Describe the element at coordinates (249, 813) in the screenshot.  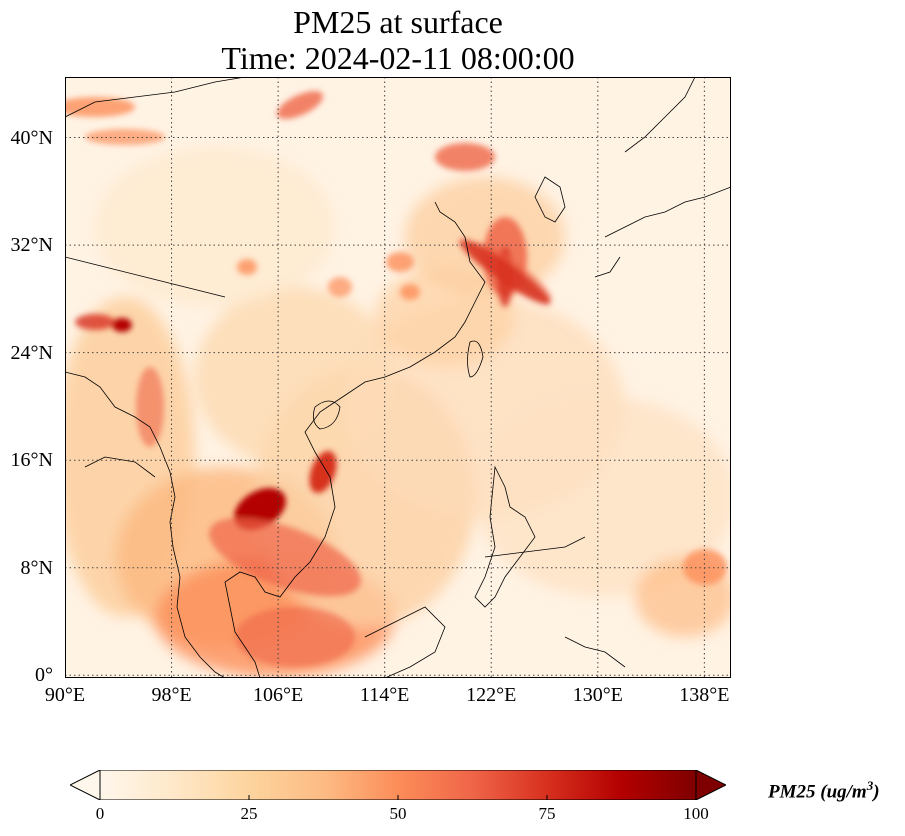
I see `colorbar-tick-label: 25` at that location.